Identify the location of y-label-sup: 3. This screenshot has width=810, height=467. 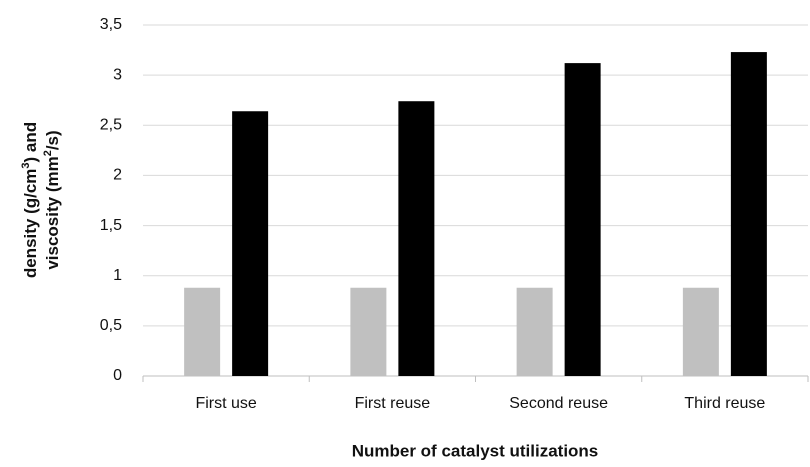
(26, 165).